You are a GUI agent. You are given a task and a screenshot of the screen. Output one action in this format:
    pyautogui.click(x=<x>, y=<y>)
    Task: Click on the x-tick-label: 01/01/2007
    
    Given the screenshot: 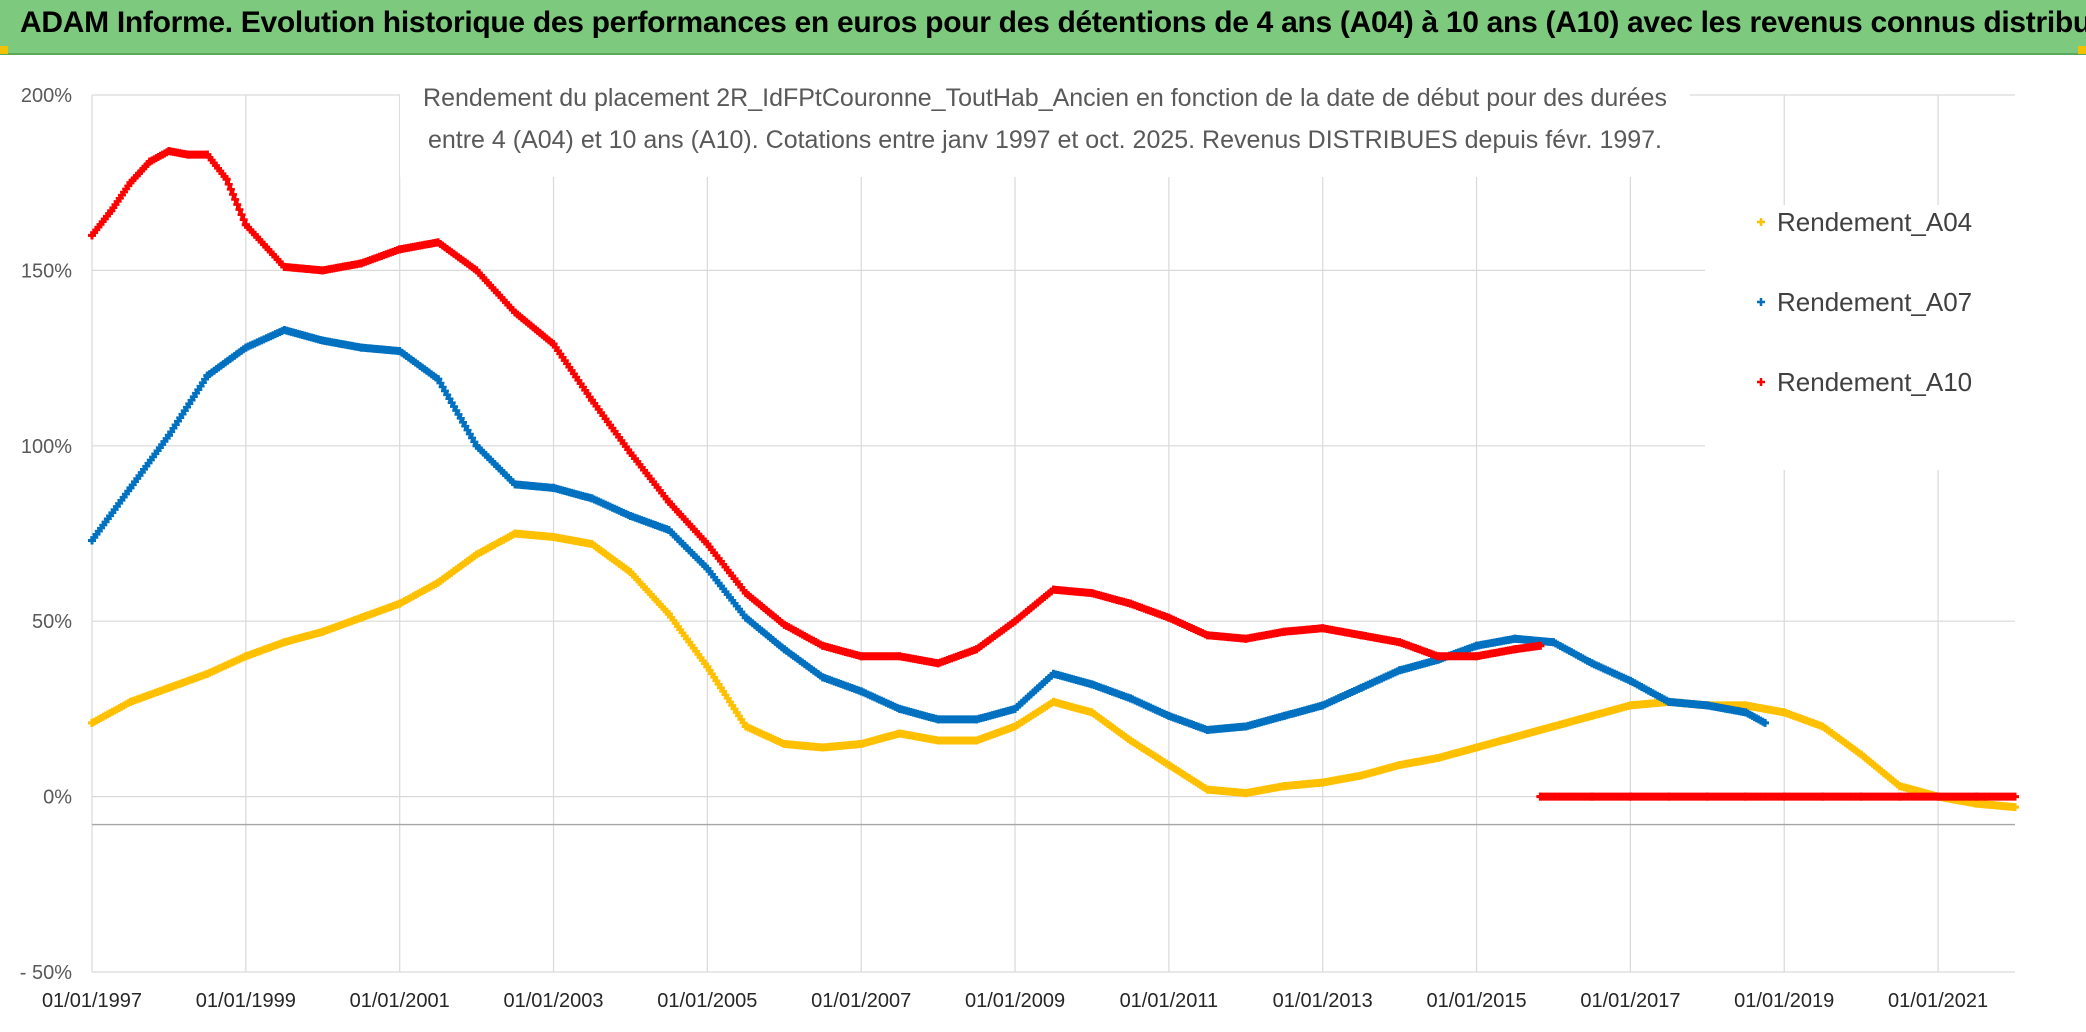 What is the action you would take?
    pyautogui.click(x=861, y=1001)
    